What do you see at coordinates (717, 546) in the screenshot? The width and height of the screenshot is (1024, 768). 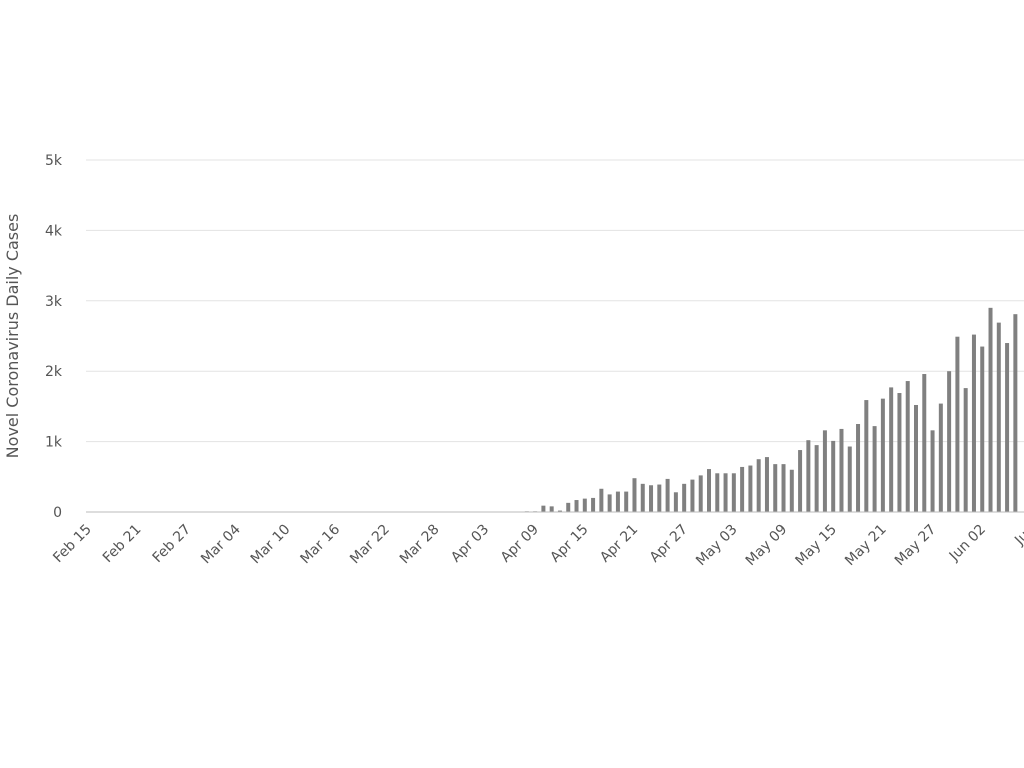 I see `x-tick-label: May 03` at bounding box center [717, 546].